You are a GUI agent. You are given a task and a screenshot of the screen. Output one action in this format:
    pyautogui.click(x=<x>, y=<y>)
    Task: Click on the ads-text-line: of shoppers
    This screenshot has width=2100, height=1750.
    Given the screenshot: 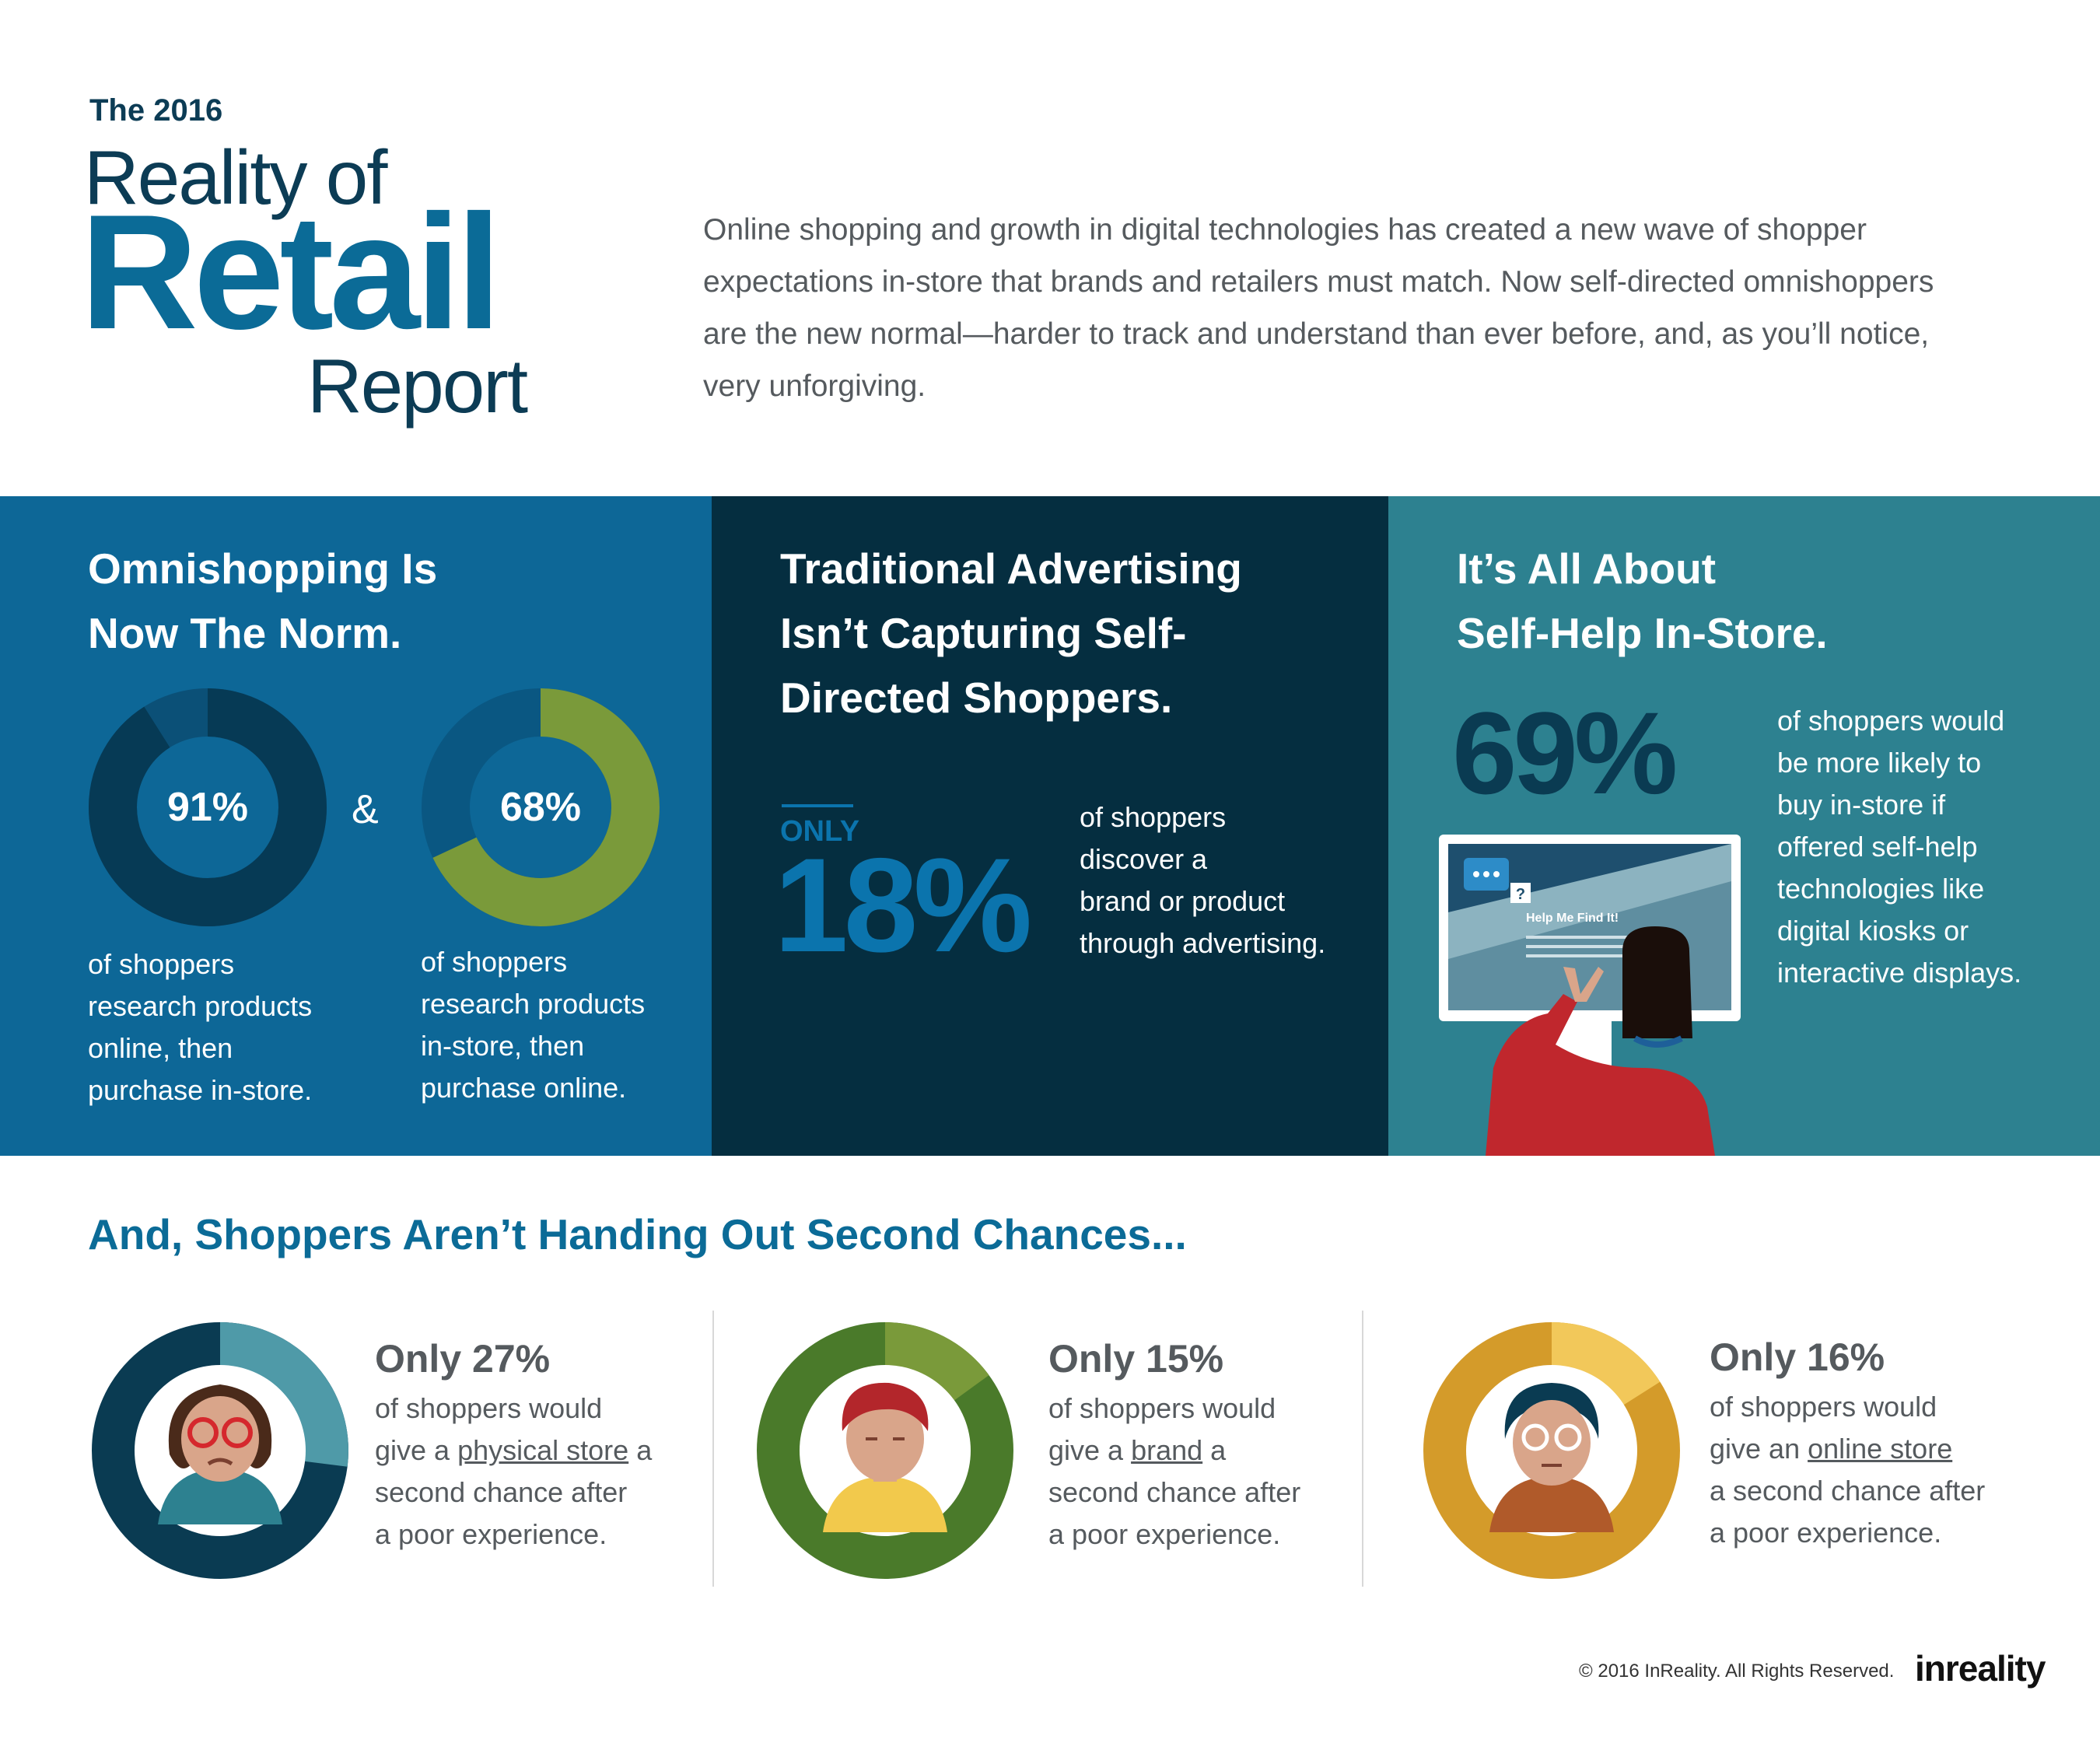 What is the action you would take?
    pyautogui.click(x=1153, y=817)
    